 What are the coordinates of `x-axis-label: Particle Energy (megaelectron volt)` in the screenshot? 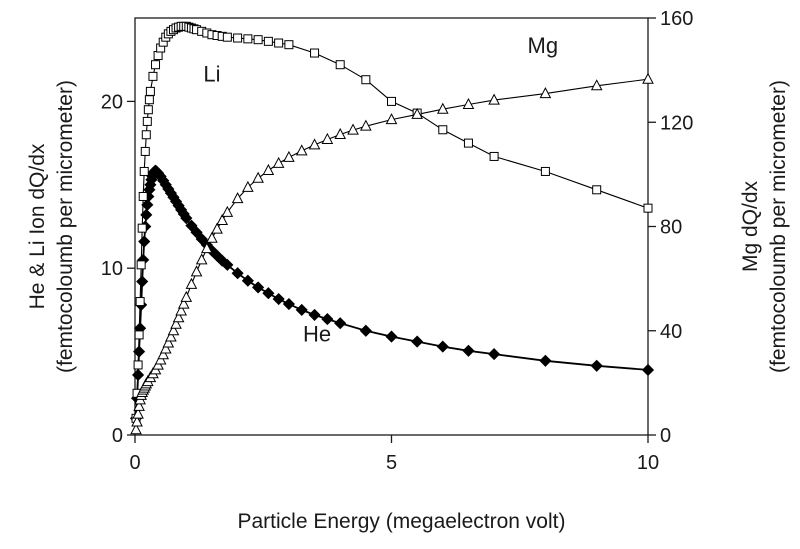 It's located at (402, 521).